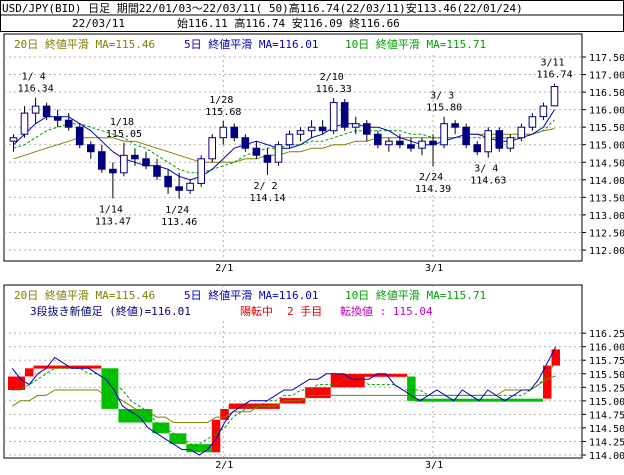 This screenshot has width=624, height=475. Describe the element at coordinates (98, 23) in the screenshot. I see `header-date: 22/03/11` at that location.